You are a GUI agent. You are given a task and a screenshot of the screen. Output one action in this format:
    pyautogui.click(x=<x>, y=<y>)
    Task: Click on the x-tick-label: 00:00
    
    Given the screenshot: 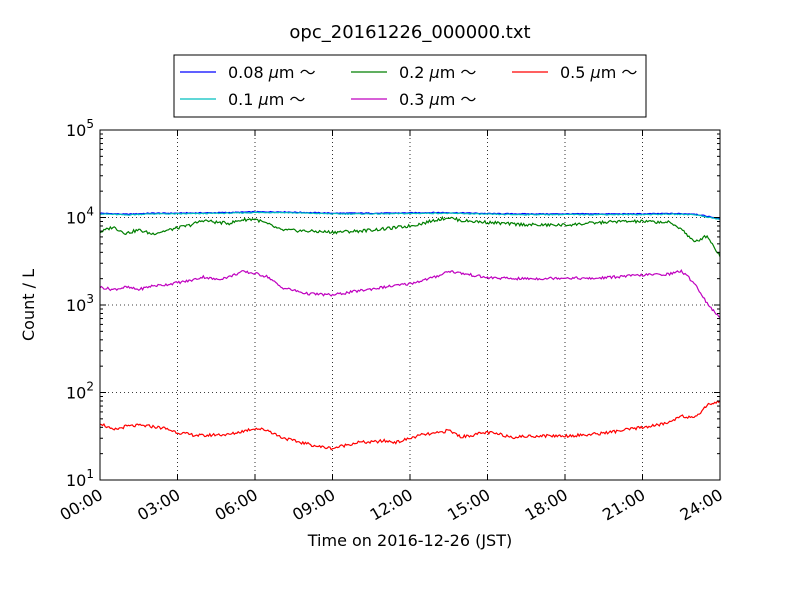 What is the action you would take?
    pyautogui.click(x=81, y=505)
    